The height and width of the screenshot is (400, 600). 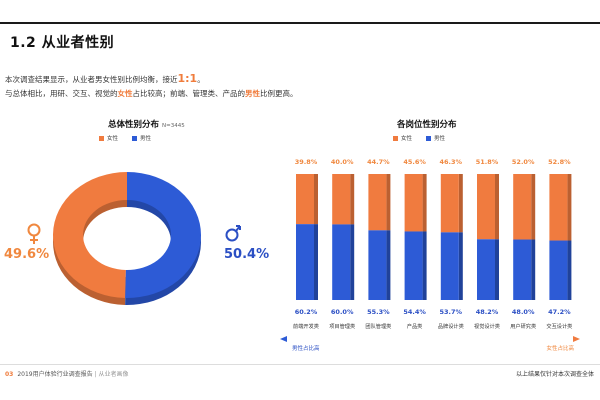 What do you see at coordinates (55, 374) in the screenshot?
I see `footer-report-name: 2019用户体验行业调查报告` at bounding box center [55, 374].